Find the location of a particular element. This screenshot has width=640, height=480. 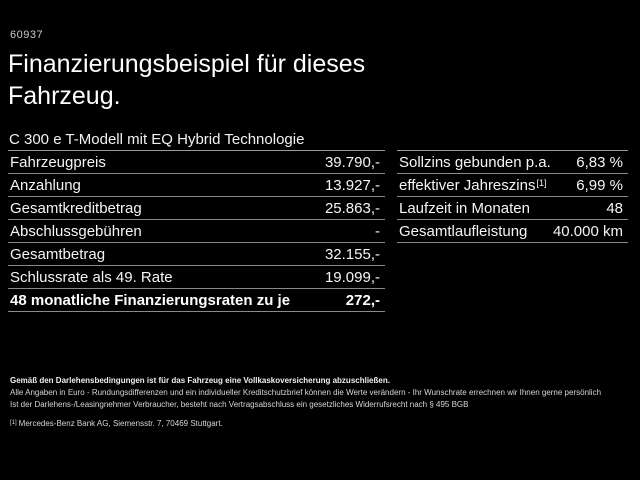

row-label: effektiver Jahreszins[1] is located at coordinates (472, 185).